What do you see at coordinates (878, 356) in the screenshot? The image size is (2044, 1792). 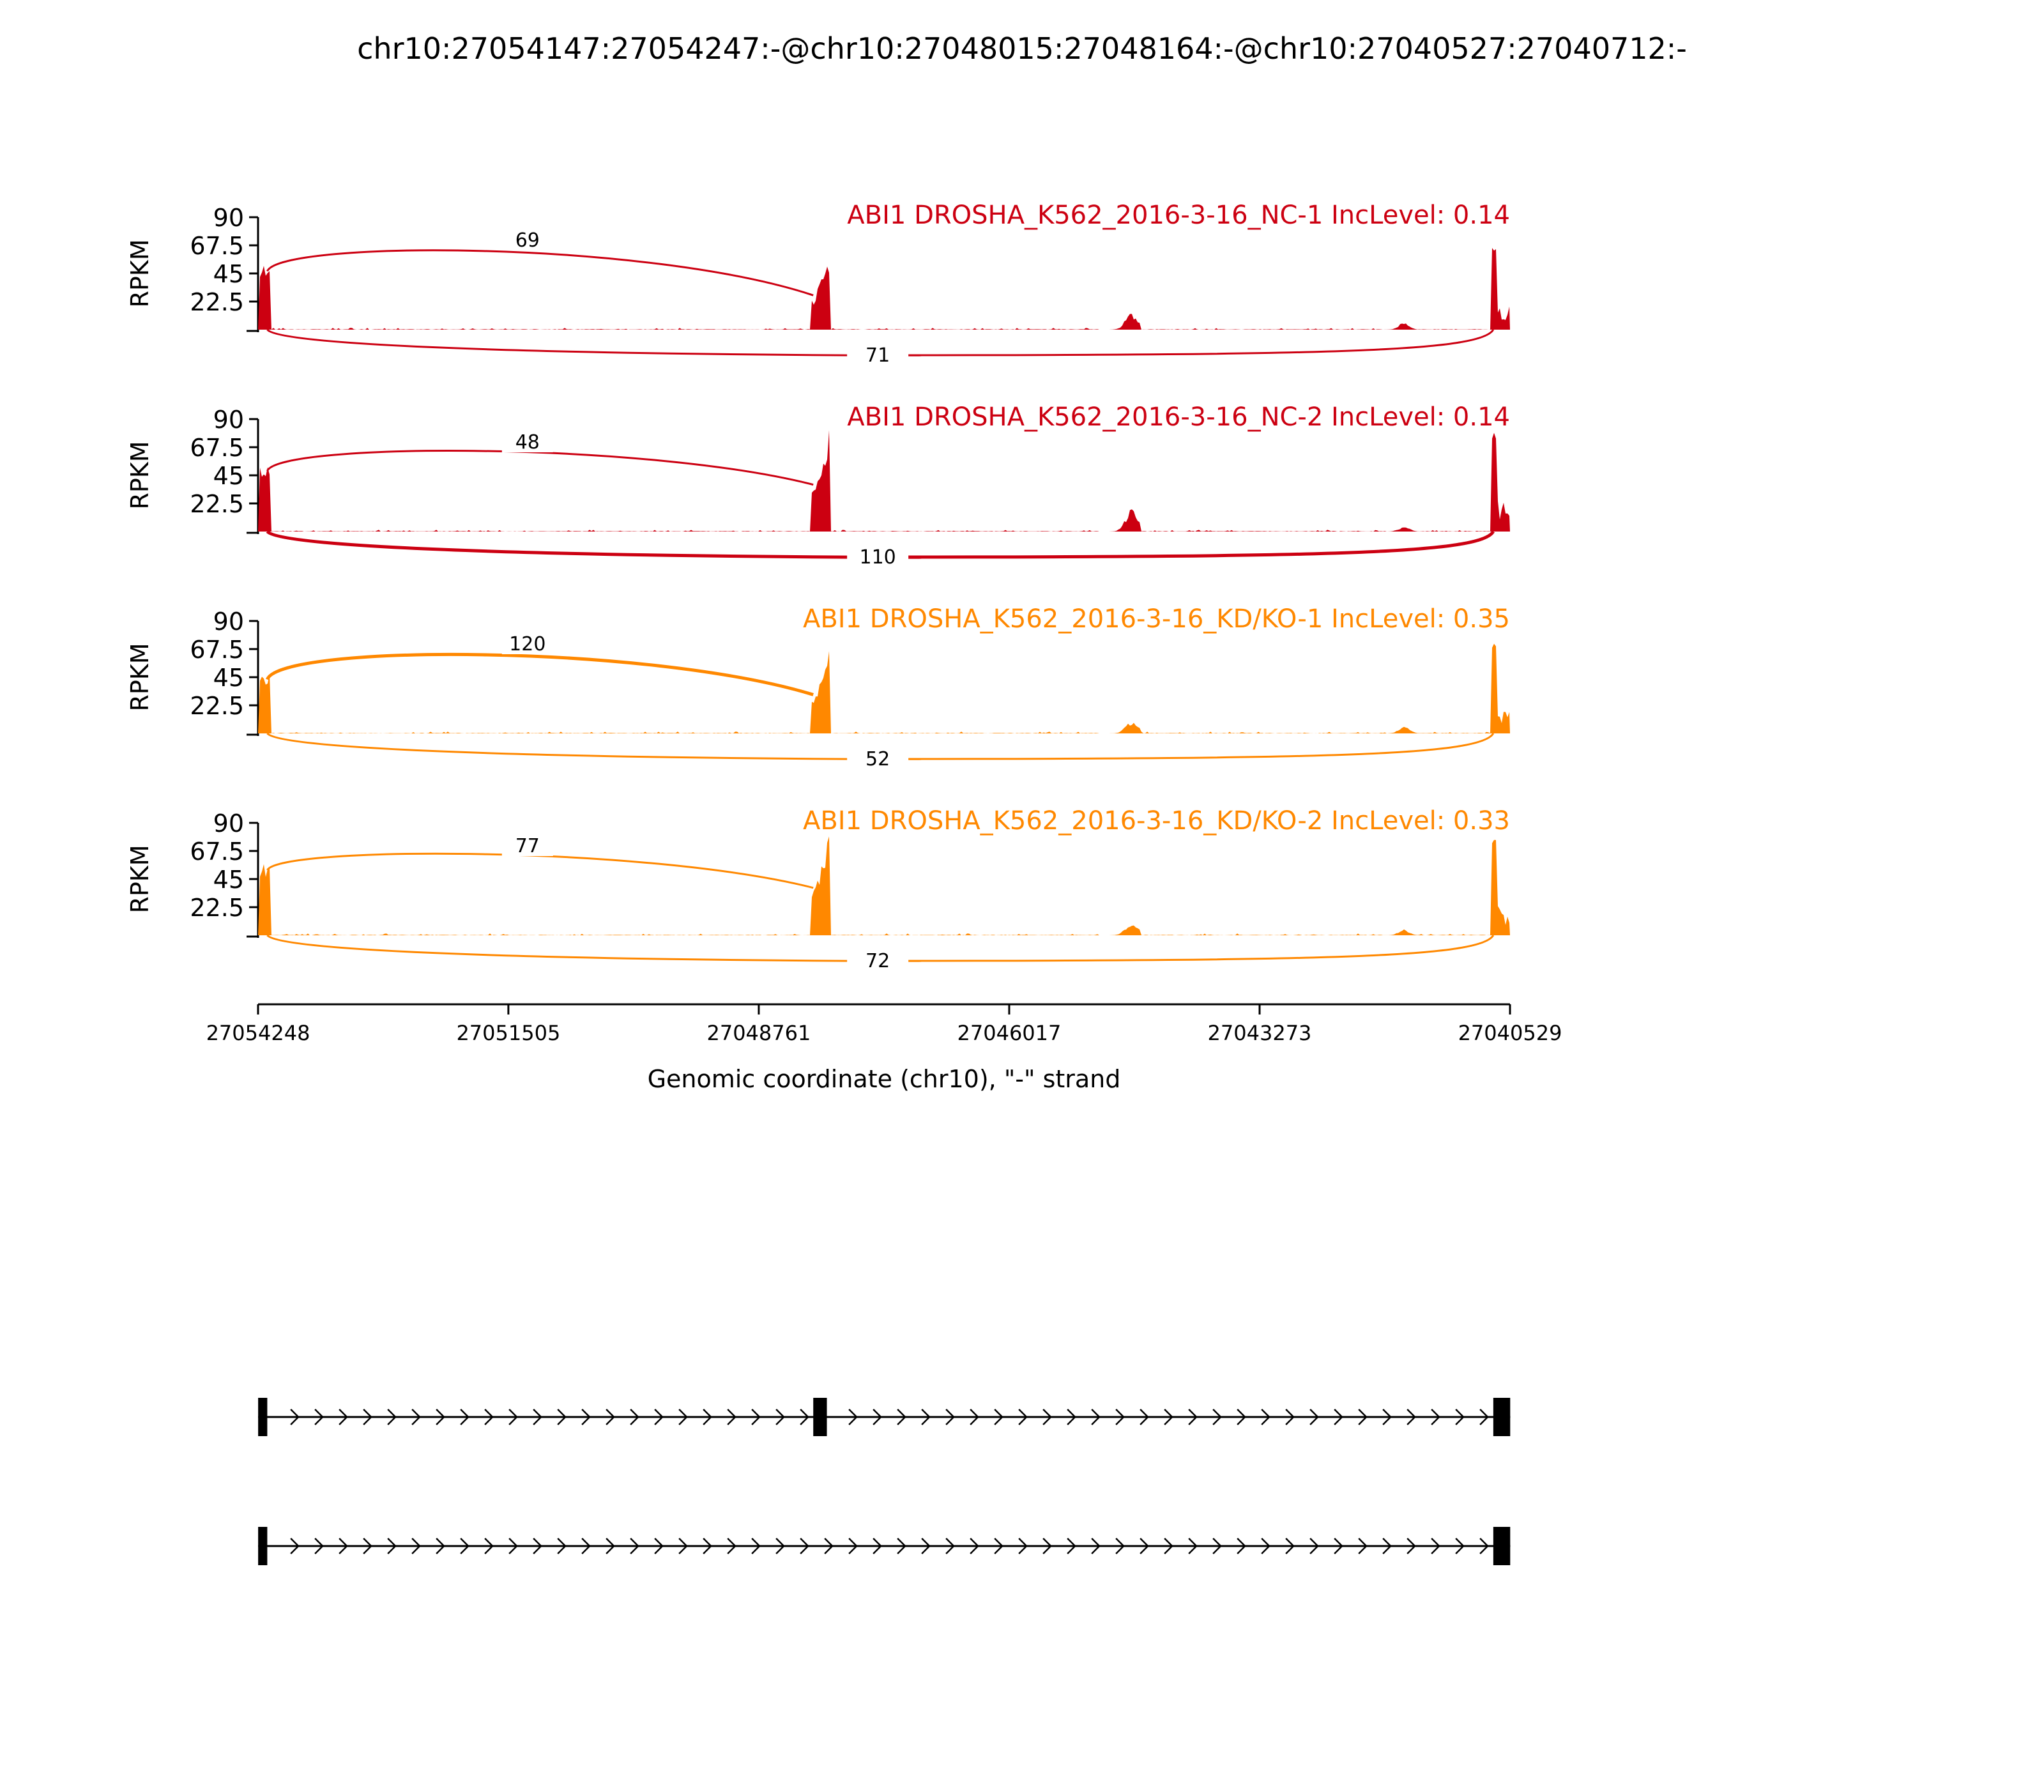 I see `junction-count-skipping: 71` at bounding box center [878, 356].